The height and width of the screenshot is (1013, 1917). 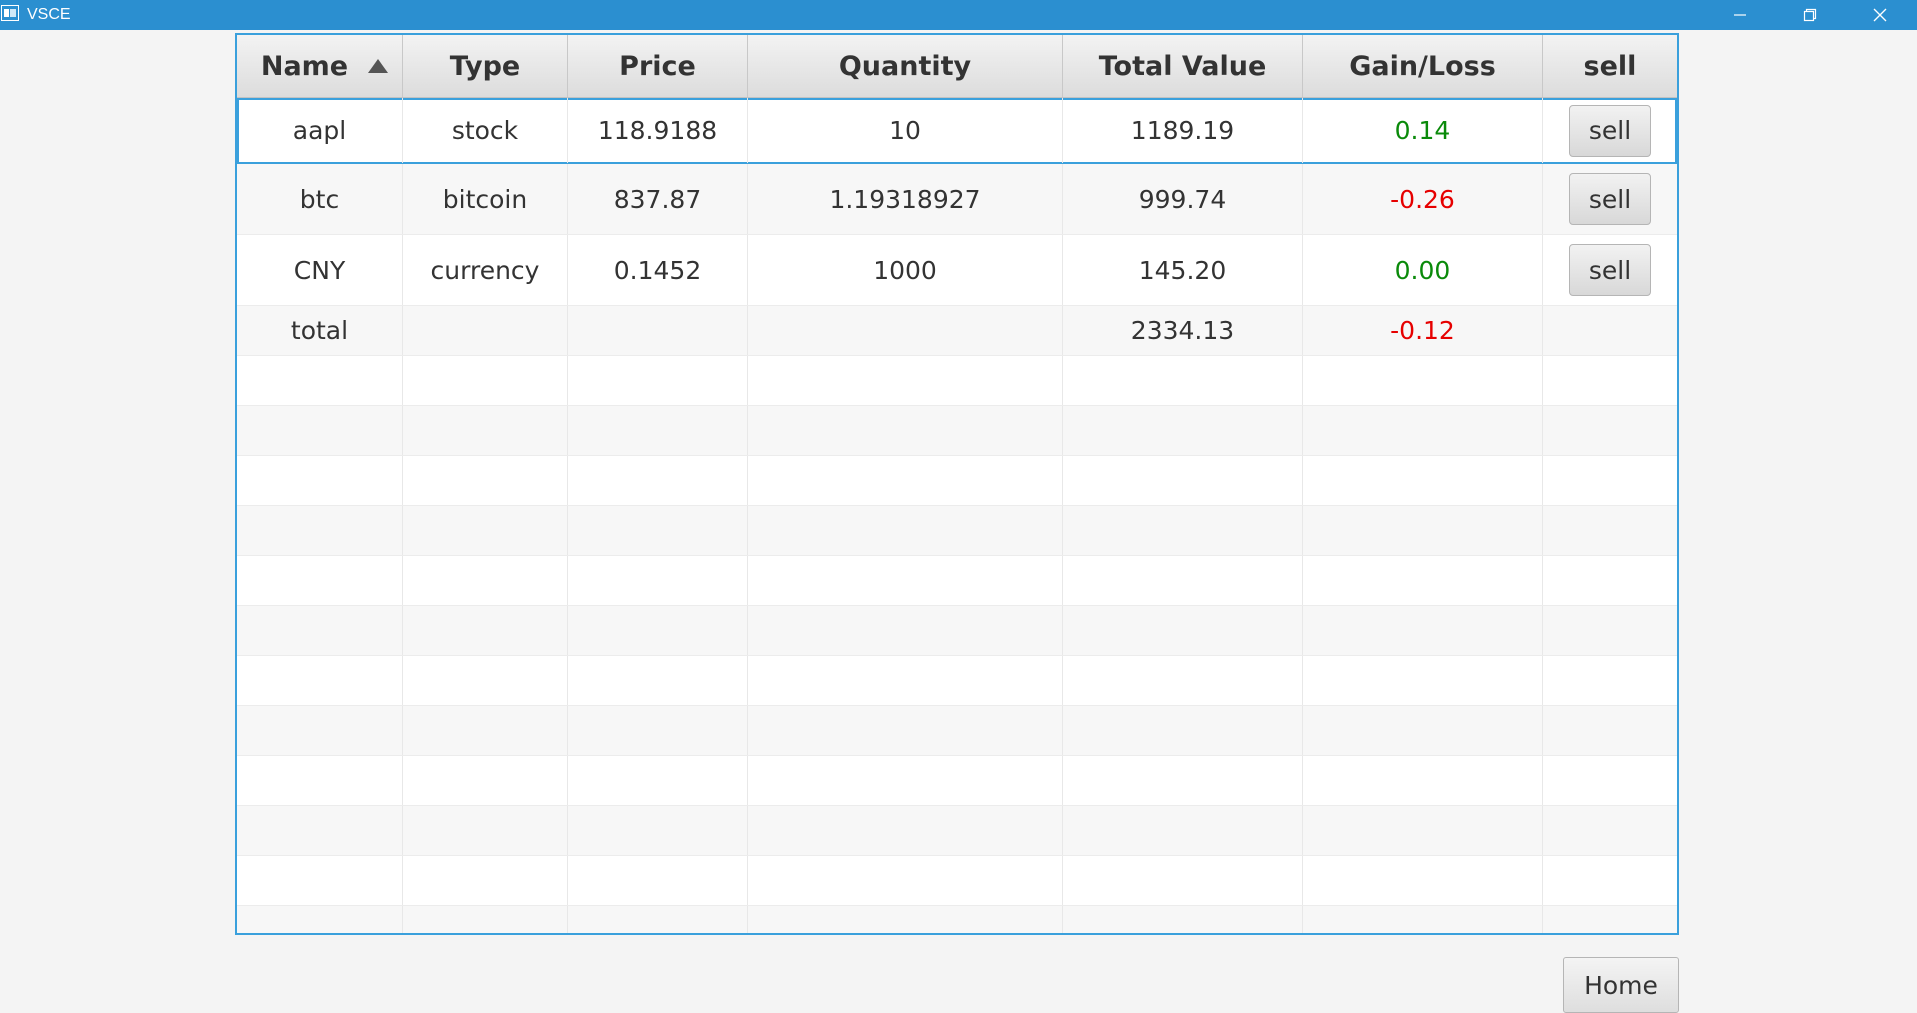 I want to click on sort-ascending-icon, so click(x=378, y=66).